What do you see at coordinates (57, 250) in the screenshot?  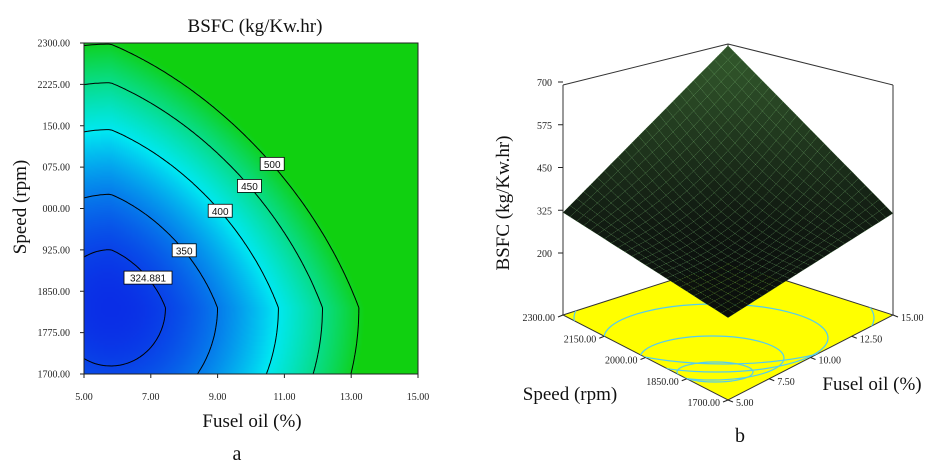 I see `contour-y-tick-label: 925.00` at bounding box center [57, 250].